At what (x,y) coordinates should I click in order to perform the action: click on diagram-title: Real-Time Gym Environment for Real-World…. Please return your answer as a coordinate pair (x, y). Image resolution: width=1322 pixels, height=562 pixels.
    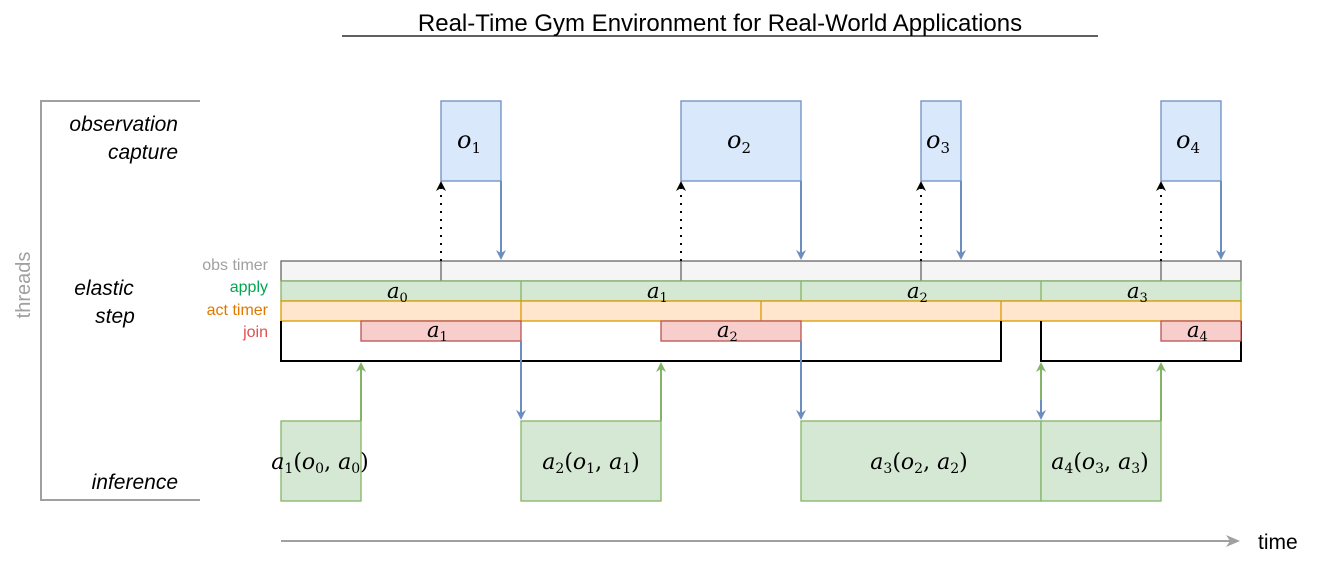
    Looking at the image, I should click on (720, 23).